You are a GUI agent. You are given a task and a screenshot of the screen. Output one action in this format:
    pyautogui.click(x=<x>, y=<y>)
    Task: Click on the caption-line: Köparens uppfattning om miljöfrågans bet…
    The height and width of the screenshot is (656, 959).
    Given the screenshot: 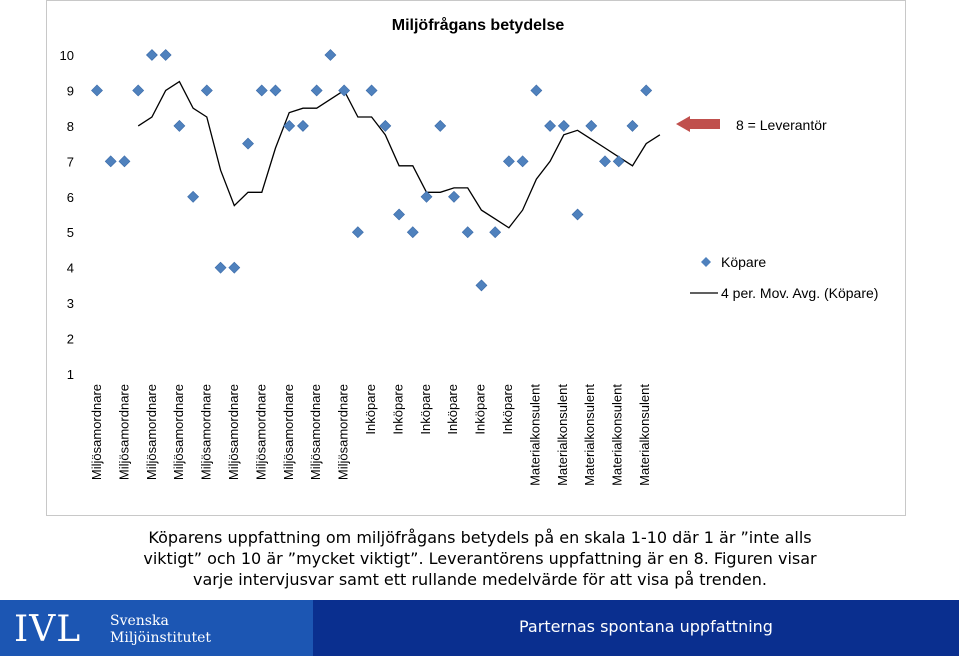 What is the action you would take?
    pyautogui.click(x=480, y=537)
    